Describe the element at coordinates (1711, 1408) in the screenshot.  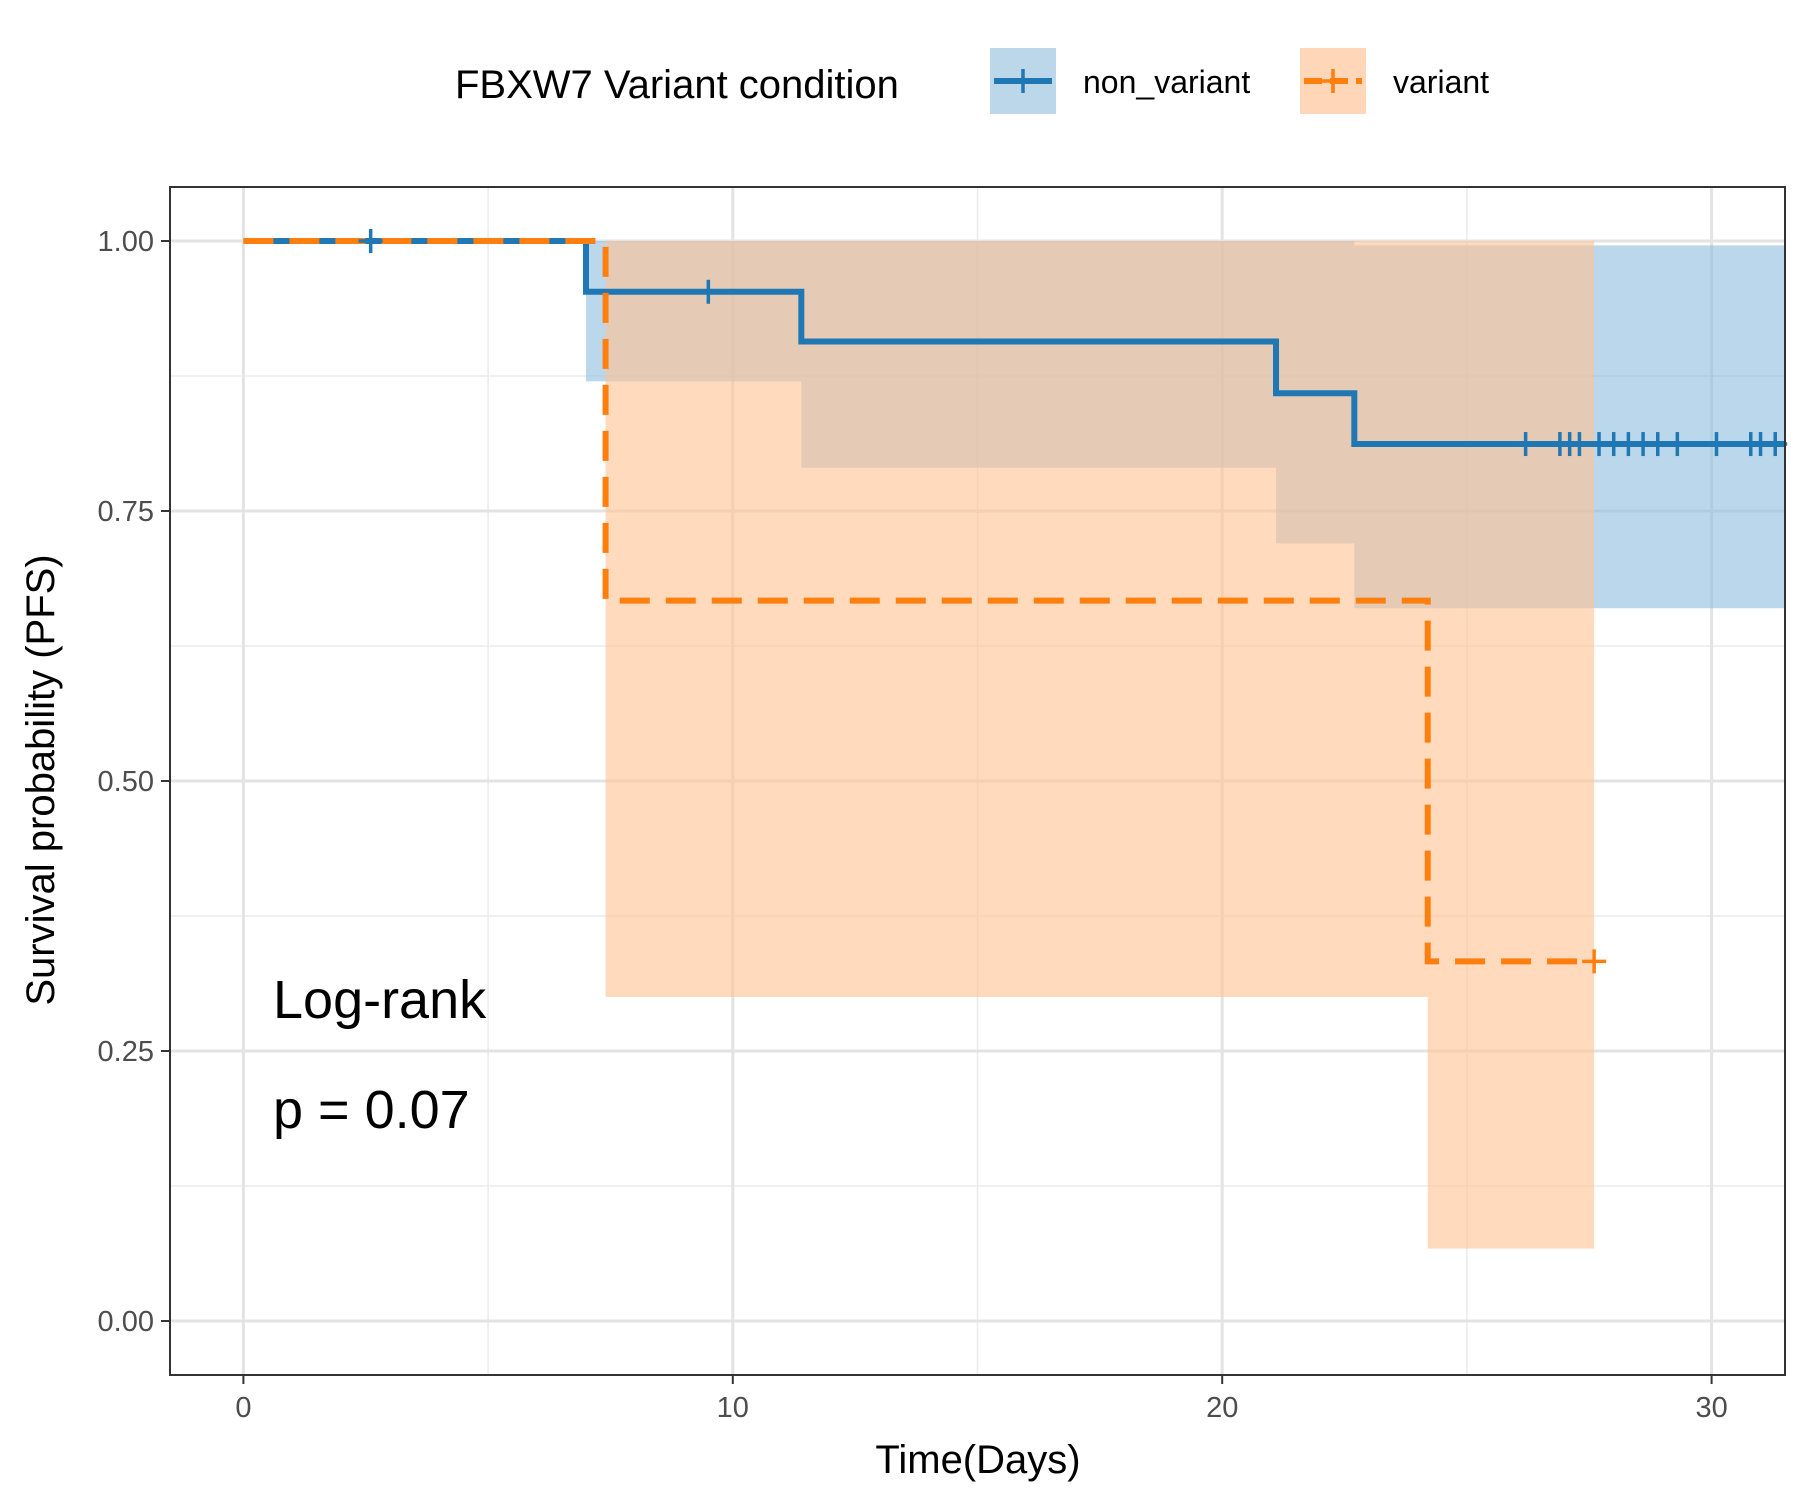
I see `x-tick-label: 30` at that location.